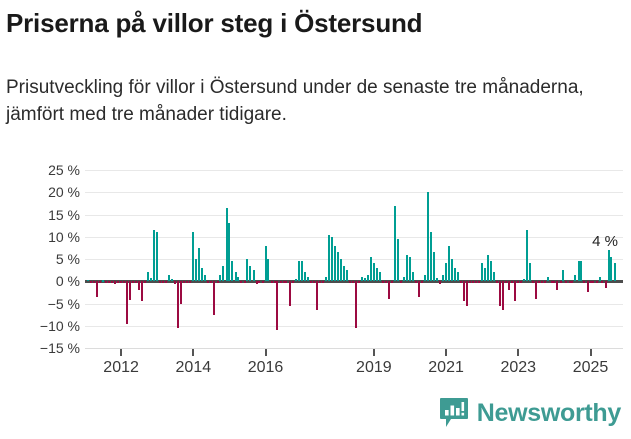  What do you see at coordinates (59, 348) in the screenshot?
I see `y-axis-tick-label: −15 %` at bounding box center [59, 348].